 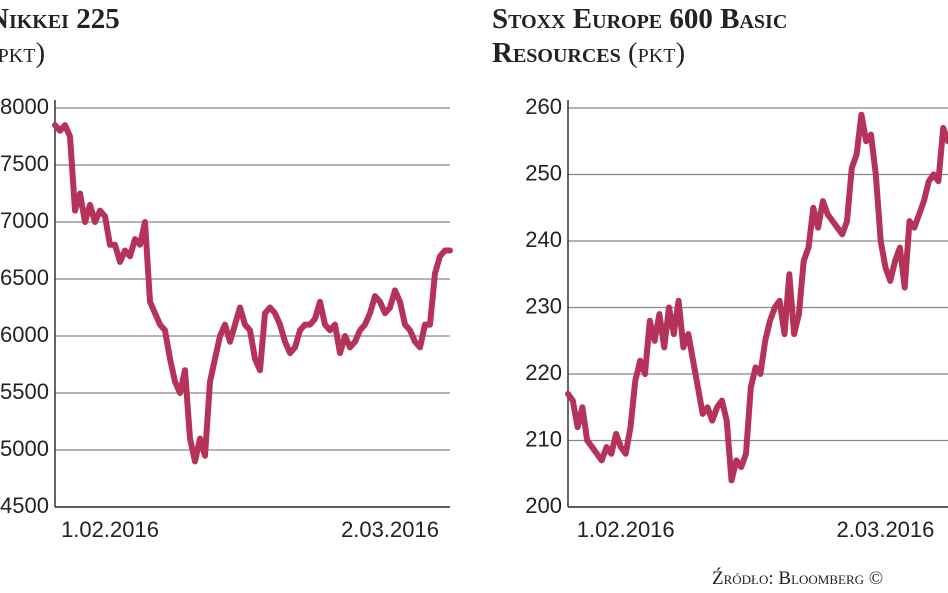 I want to click on title-block: Nikkei 225 (pkt), so click(x=174, y=36).